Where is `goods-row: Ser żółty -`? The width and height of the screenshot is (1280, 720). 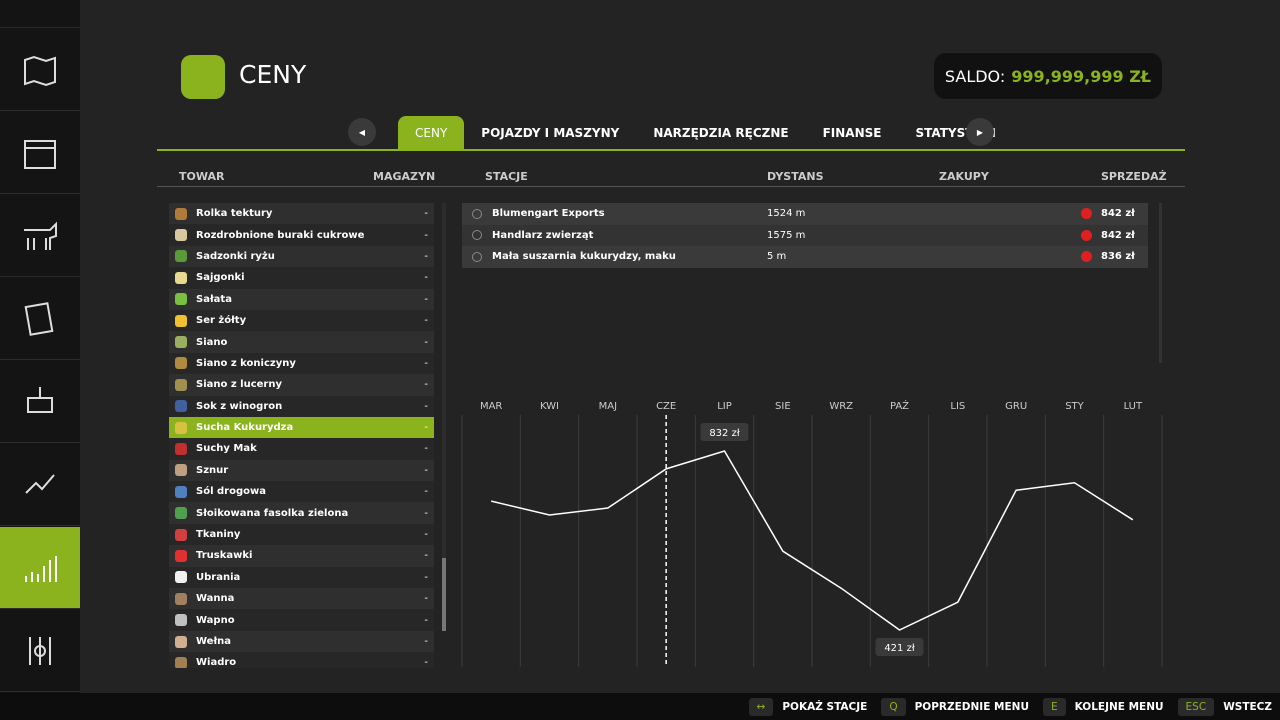 goods-row: Ser żółty - is located at coordinates (301, 320).